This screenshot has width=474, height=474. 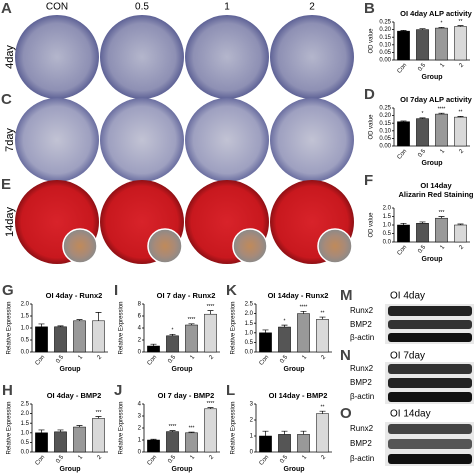 What do you see at coordinates (74, 395) in the screenshot?
I see `chart-title: OI 4day - BMP2` at bounding box center [74, 395].